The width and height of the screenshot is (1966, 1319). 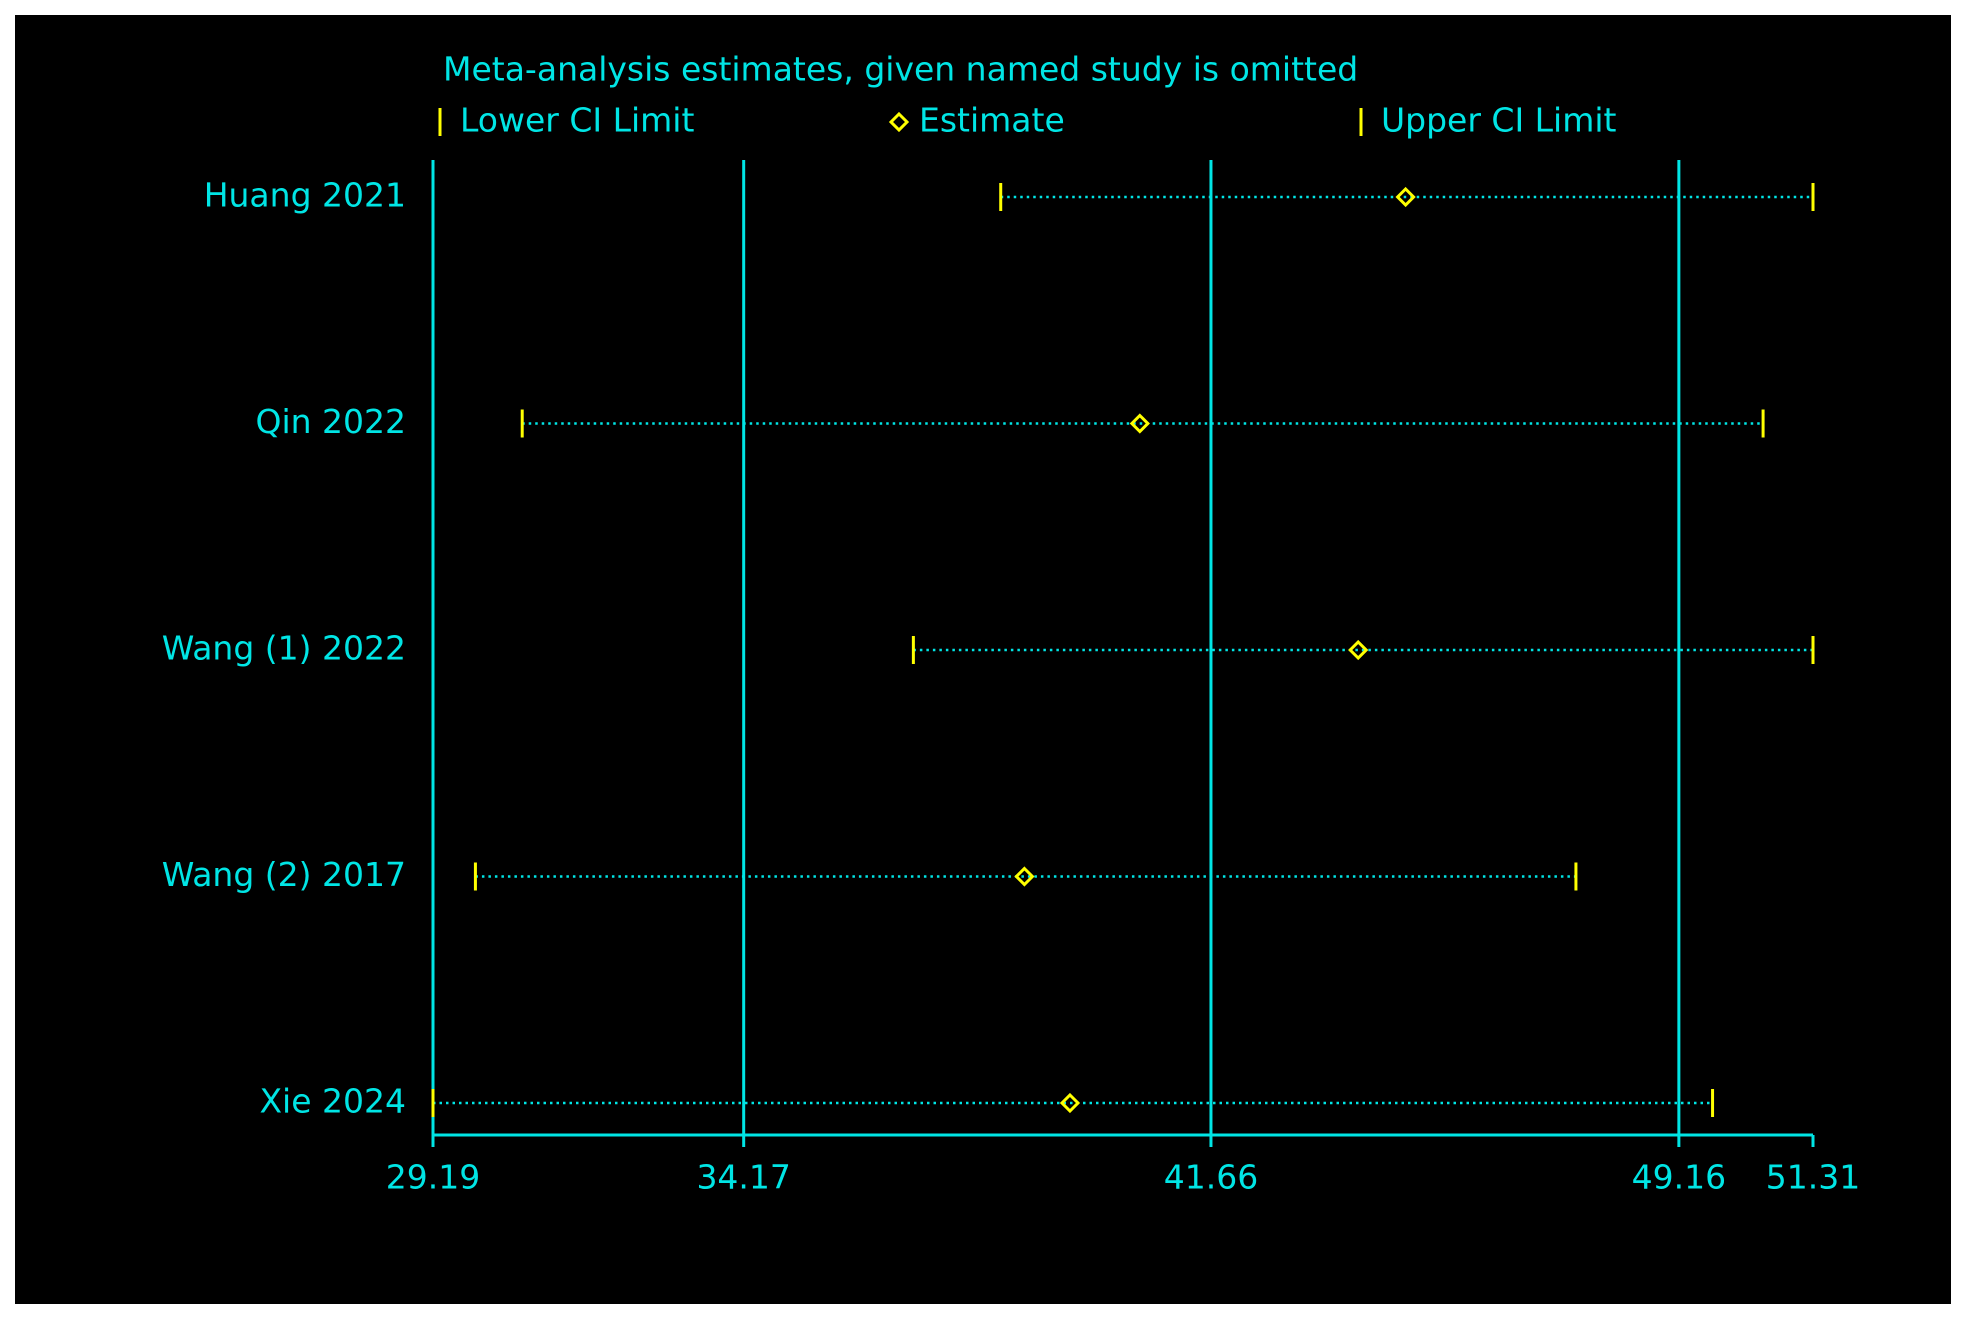 What do you see at coordinates (743, 1177) in the screenshot?
I see `x-tick-label: 34.17` at bounding box center [743, 1177].